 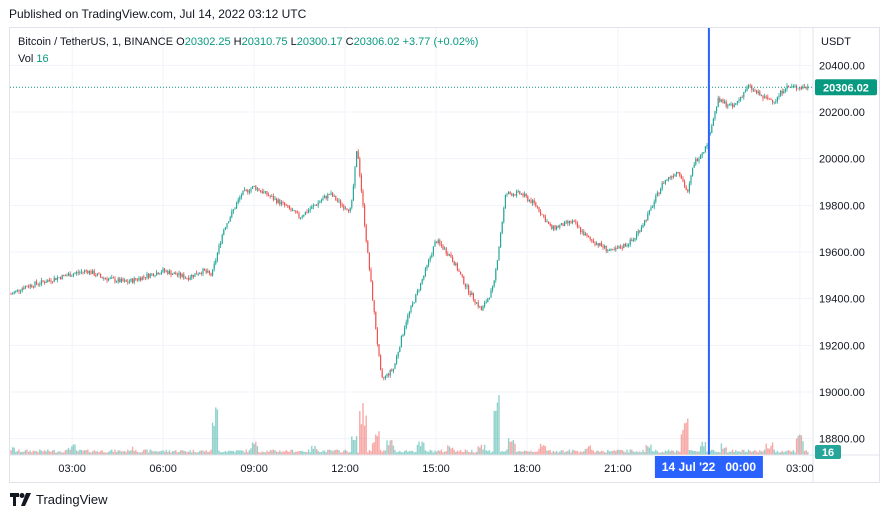 I want to click on volume-label: Vol, so click(x=26, y=59).